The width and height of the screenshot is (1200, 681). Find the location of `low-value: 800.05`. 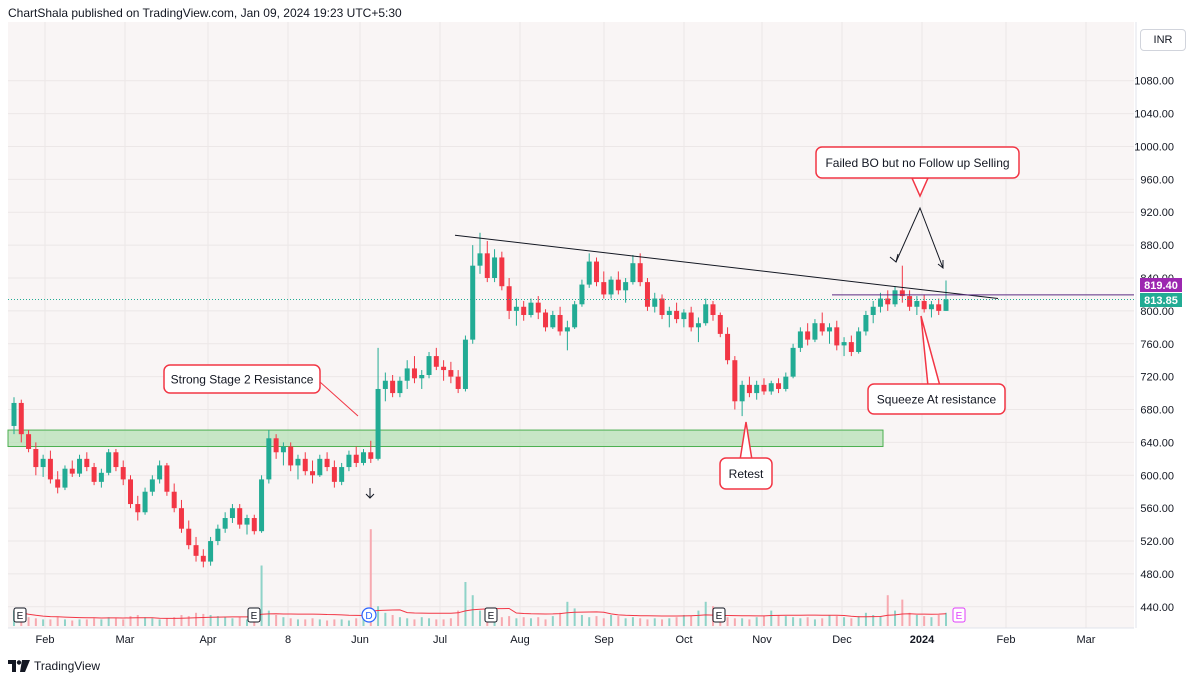

low-value: 800.05 is located at coordinates (216, 35).